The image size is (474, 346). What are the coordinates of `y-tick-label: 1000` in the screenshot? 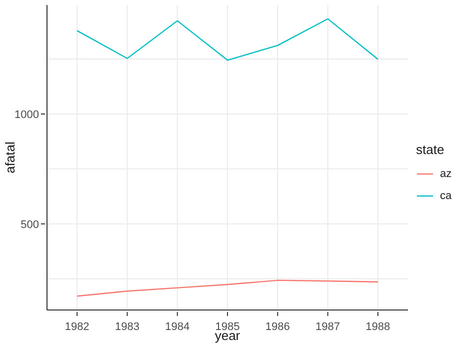 It's located at (26, 114).